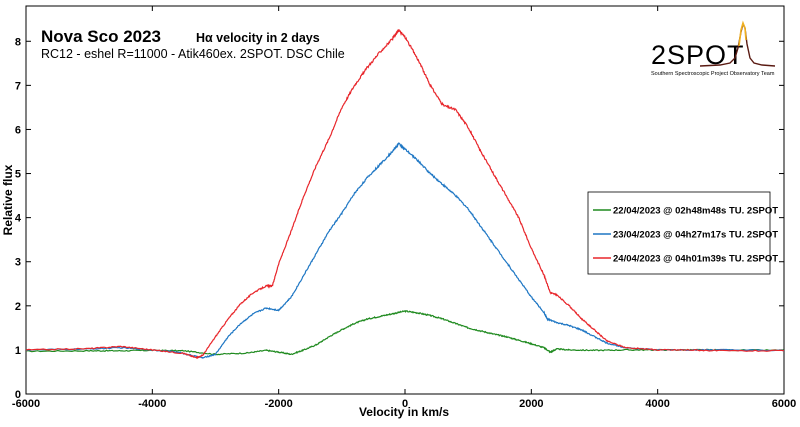 The image size is (800, 427). Describe the element at coordinates (18, 86) in the screenshot. I see `y-tick-label: 7` at that location.